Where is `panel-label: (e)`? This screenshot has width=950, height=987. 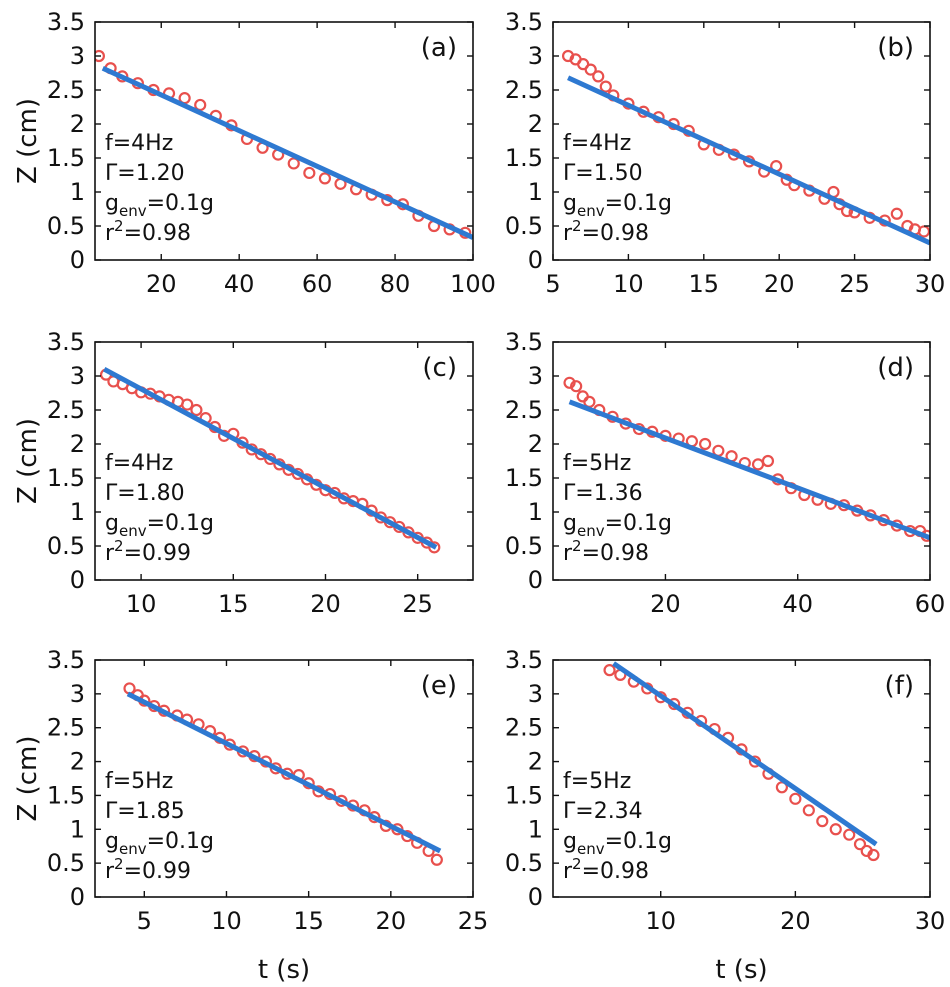 panel-label: (e) is located at coordinates (439, 686).